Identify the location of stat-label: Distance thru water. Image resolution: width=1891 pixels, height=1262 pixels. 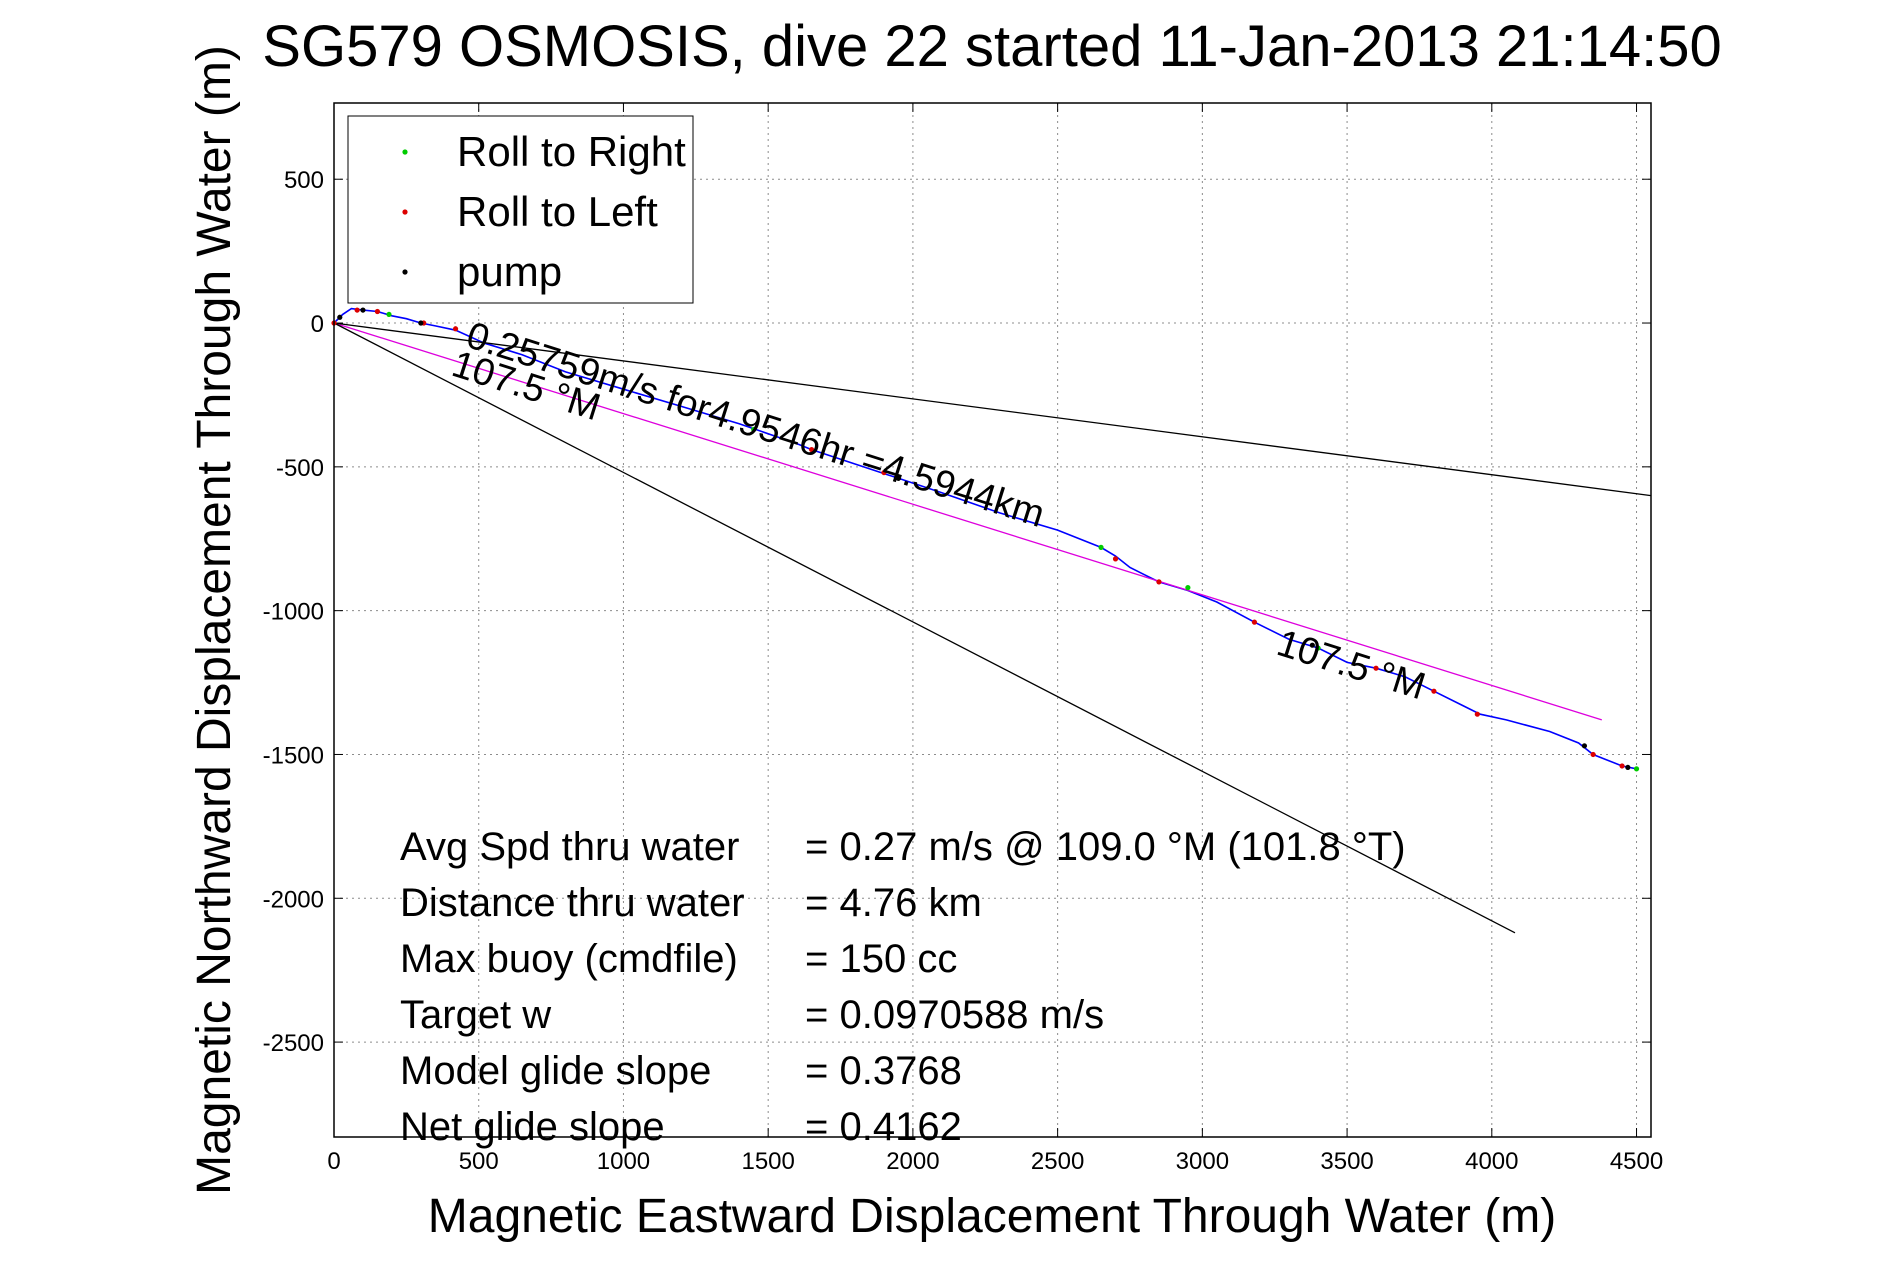
(572, 903).